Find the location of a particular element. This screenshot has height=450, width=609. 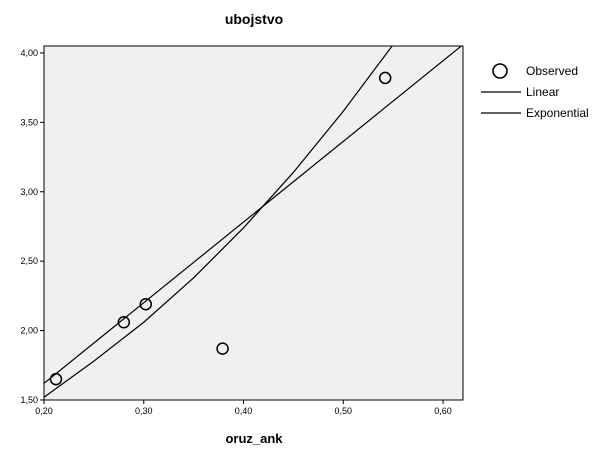

legend: Observed Linear Exponential is located at coordinates (535, 91).